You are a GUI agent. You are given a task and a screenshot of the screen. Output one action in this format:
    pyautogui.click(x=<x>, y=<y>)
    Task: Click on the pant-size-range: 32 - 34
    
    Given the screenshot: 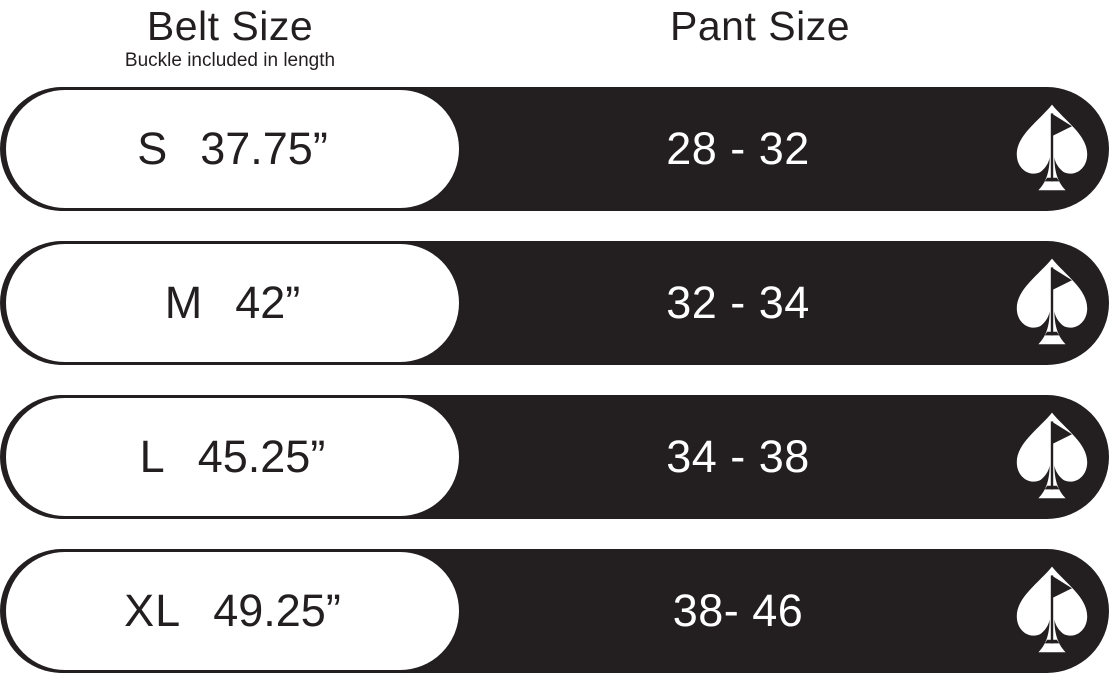 What is the action you would take?
    pyautogui.click(x=738, y=302)
    